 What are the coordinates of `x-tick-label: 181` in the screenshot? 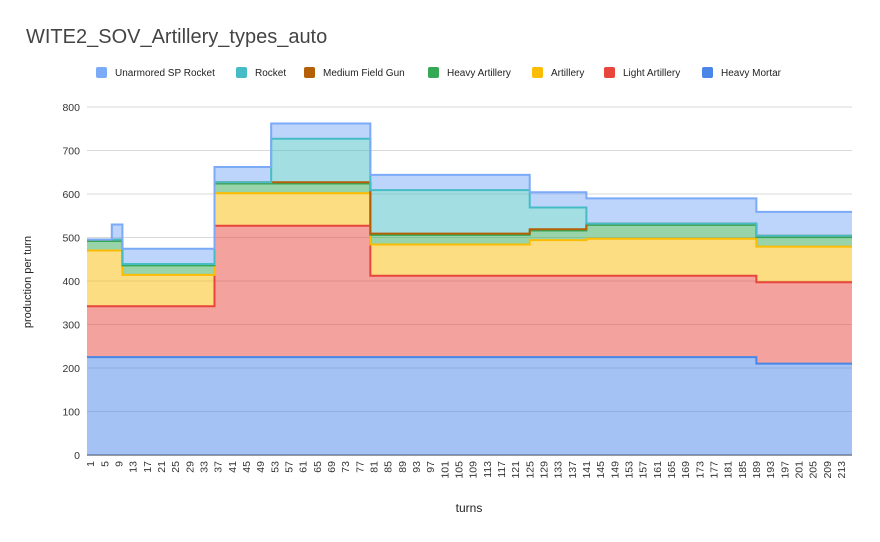 It's located at (729, 470).